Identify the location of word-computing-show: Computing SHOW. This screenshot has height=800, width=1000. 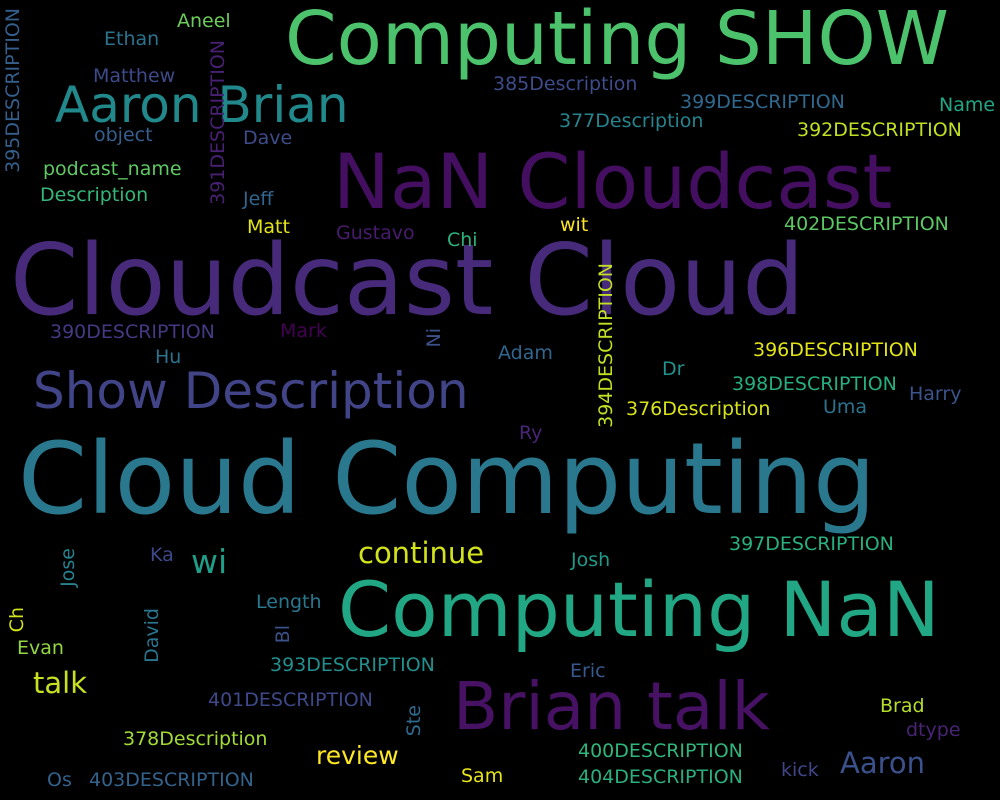
(617, 41).